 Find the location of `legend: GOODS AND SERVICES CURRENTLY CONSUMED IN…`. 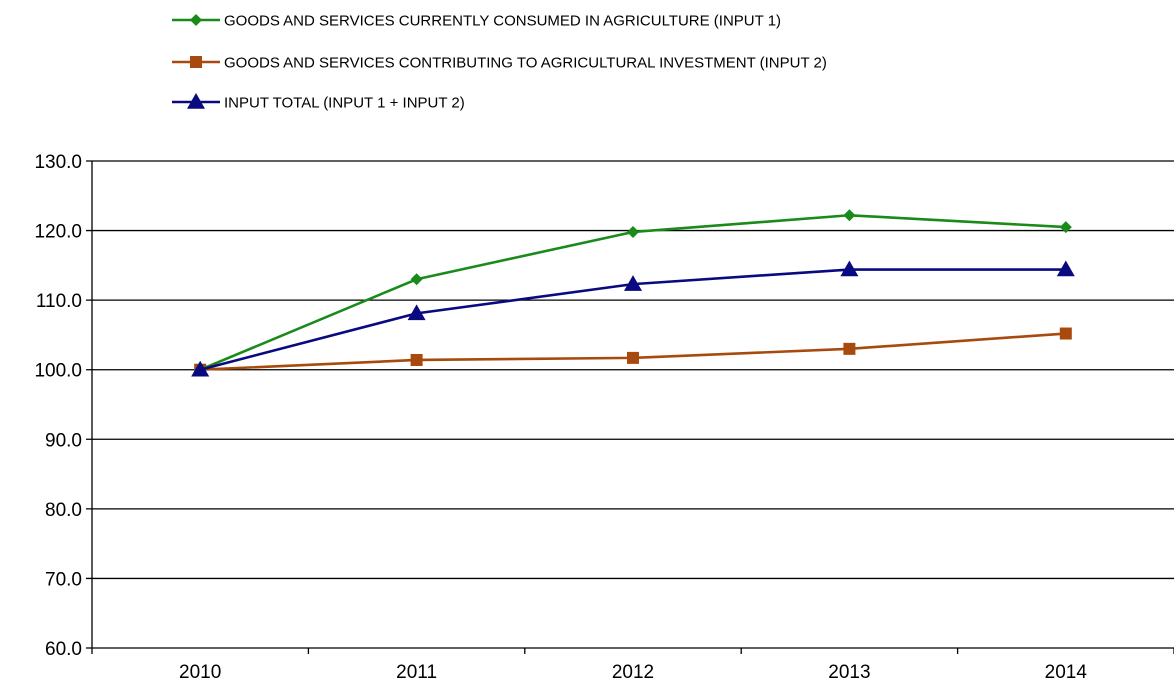

legend: GOODS AND SERVICES CURRENTLY CONSUMED IN… is located at coordinates (499, 62).